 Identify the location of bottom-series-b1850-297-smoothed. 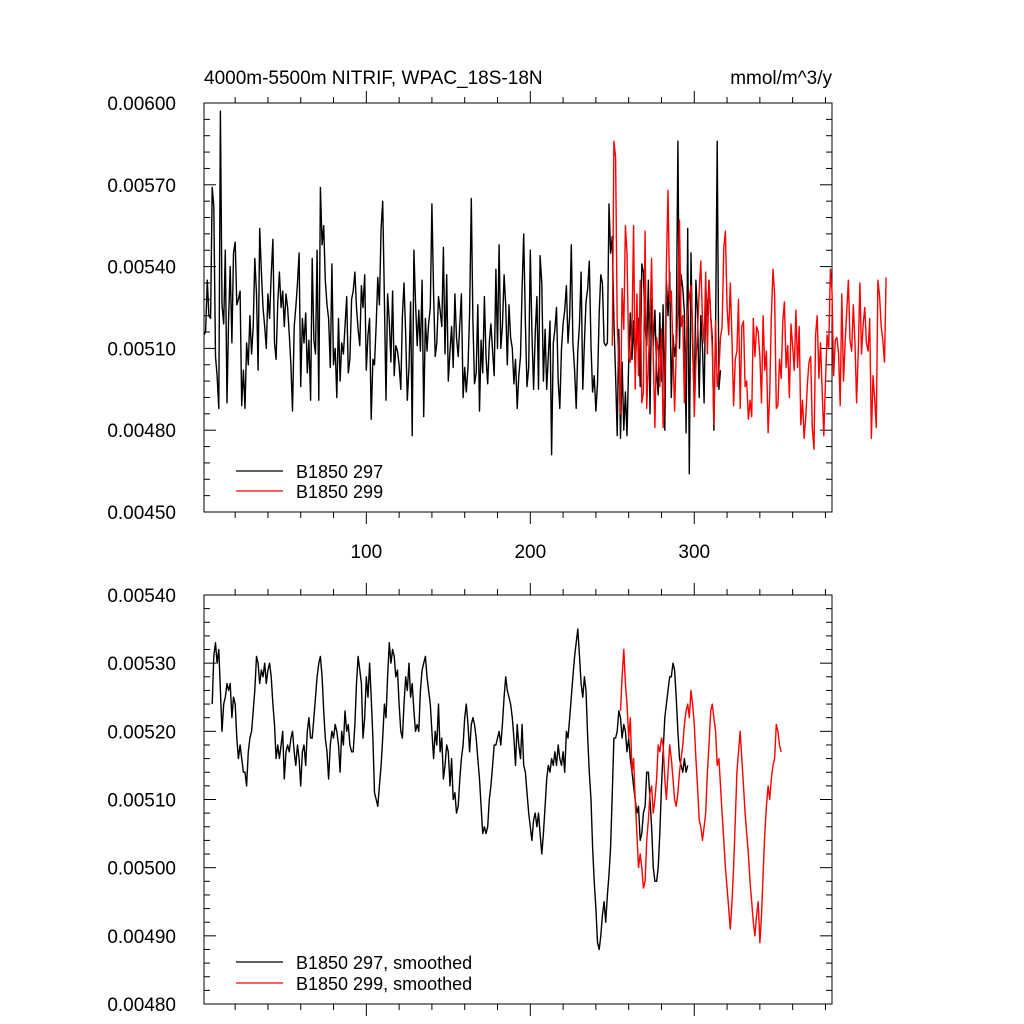
(450, 789).